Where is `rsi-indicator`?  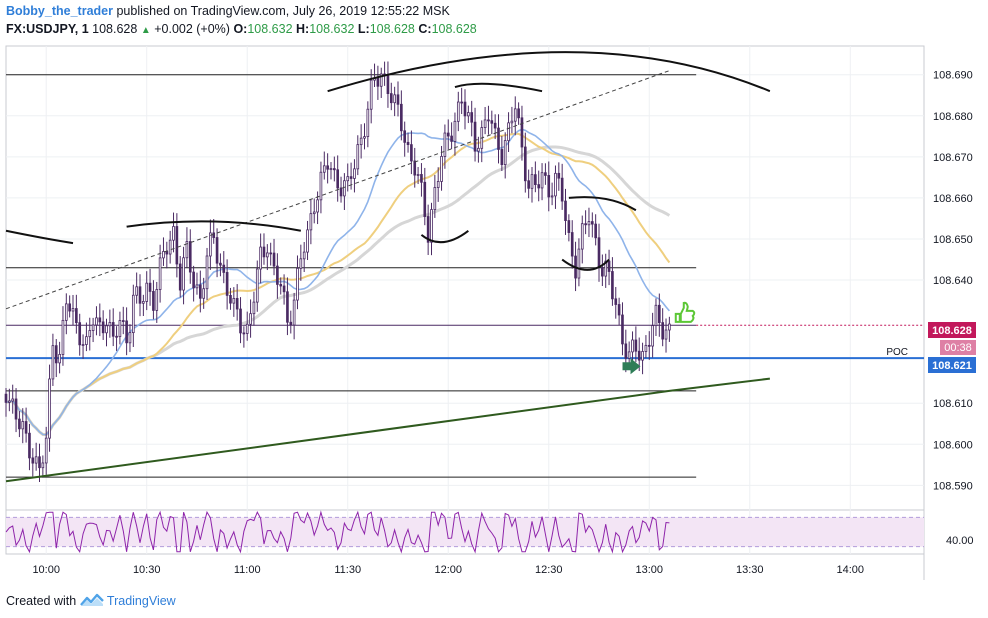 rsi-indicator is located at coordinates (464, 532).